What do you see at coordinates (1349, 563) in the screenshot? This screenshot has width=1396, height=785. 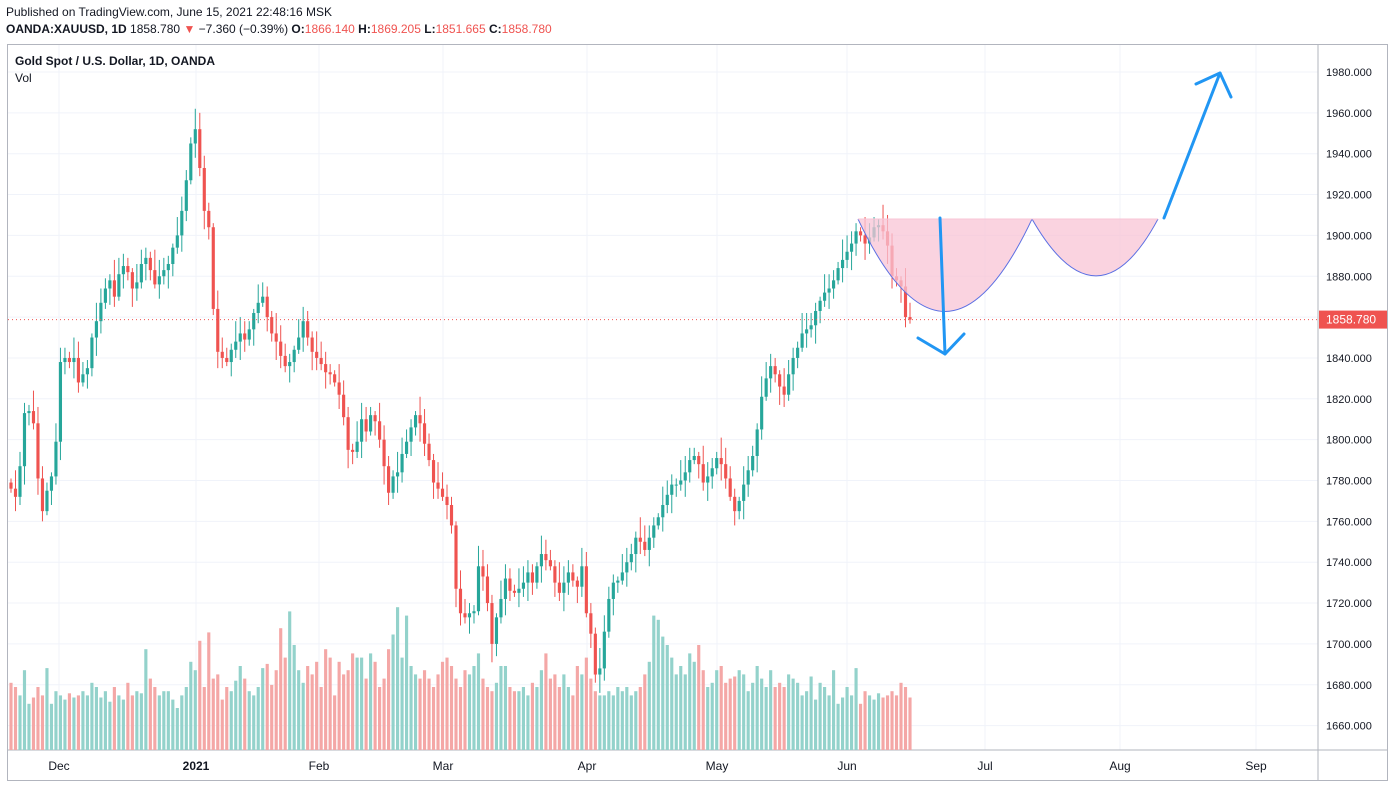 I see `y-tick-label: 1740.000` at bounding box center [1349, 563].